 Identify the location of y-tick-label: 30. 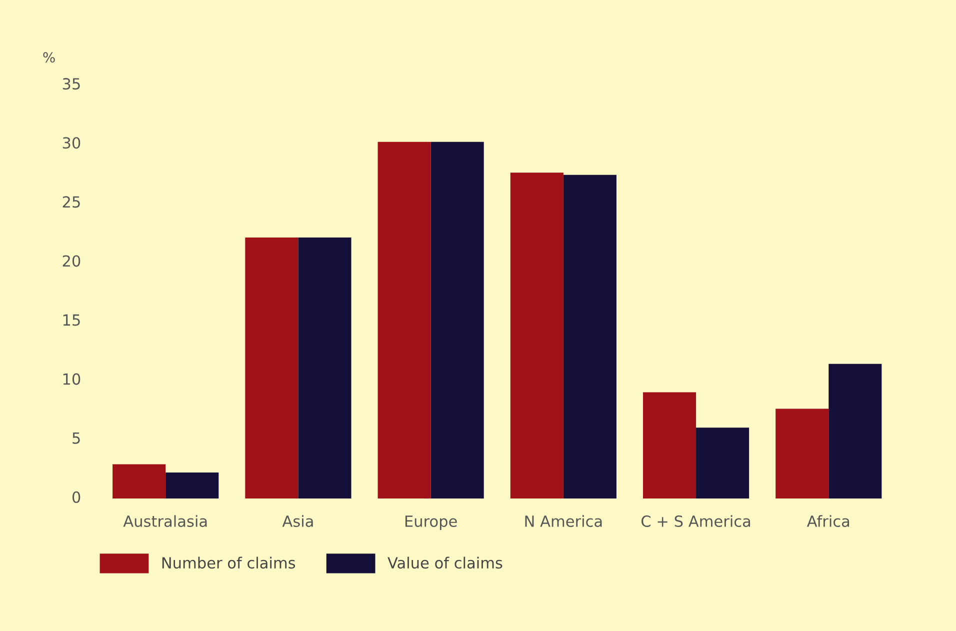
(71, 143).